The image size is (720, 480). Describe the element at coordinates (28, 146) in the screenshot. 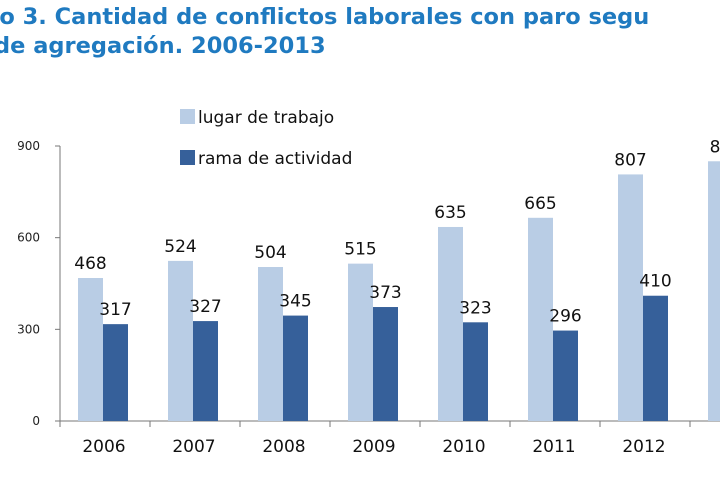

I see `y-tick-label: 900` at that location.